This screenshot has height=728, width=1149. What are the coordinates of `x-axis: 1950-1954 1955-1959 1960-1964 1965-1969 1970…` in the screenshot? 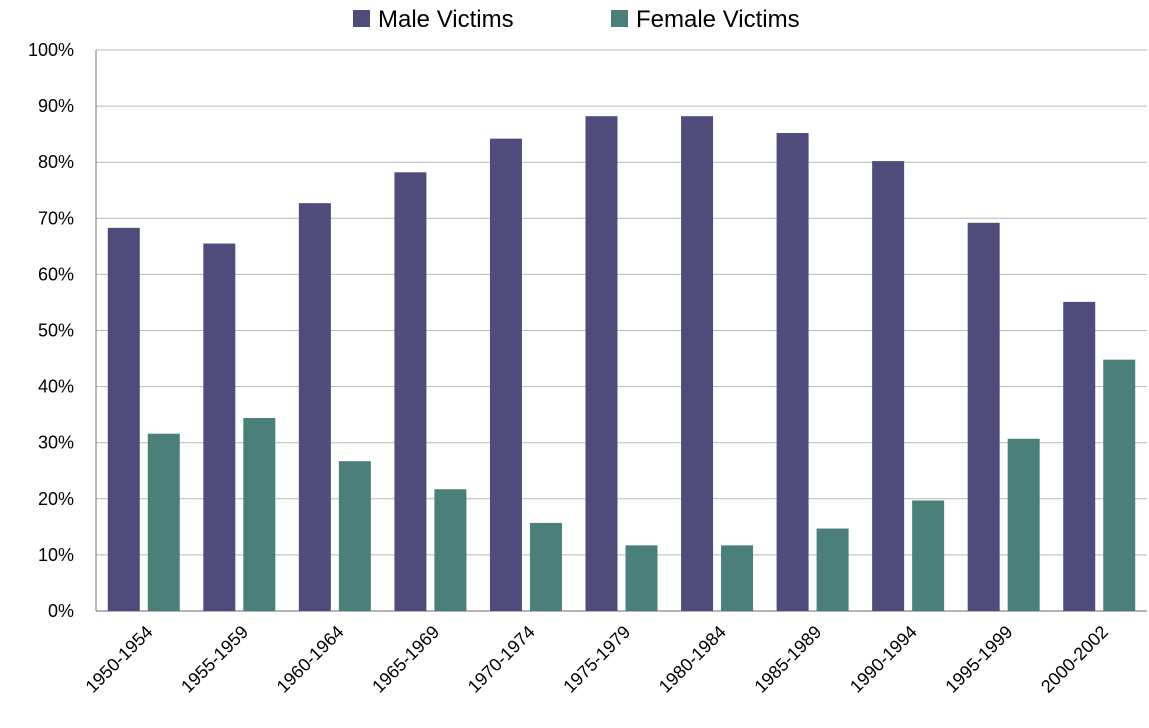 It's located at (597, 659).